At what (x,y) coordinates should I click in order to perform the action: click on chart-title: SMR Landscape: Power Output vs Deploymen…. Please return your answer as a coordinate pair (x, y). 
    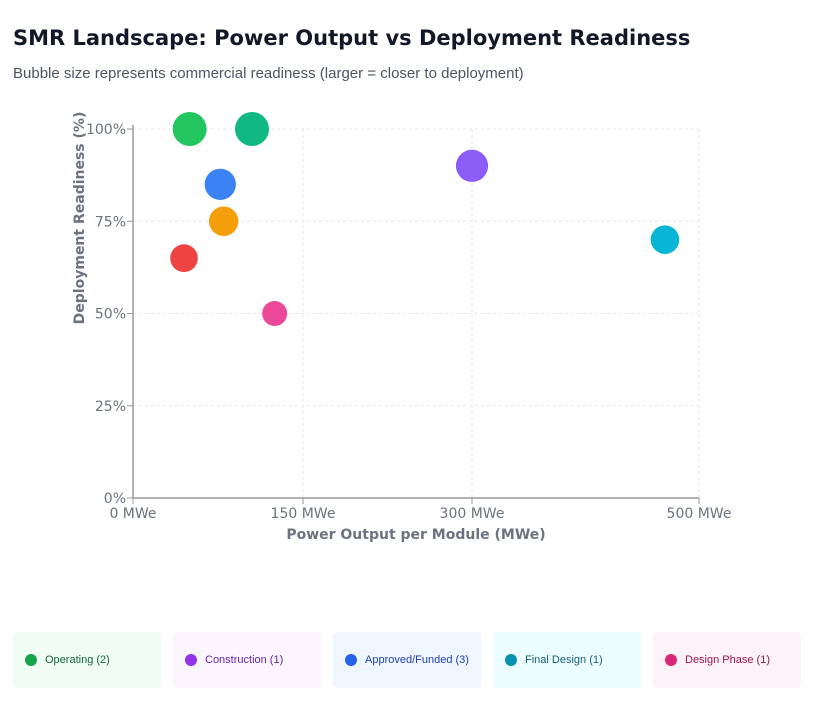
    Looking at the image, I should click on (352, 38).